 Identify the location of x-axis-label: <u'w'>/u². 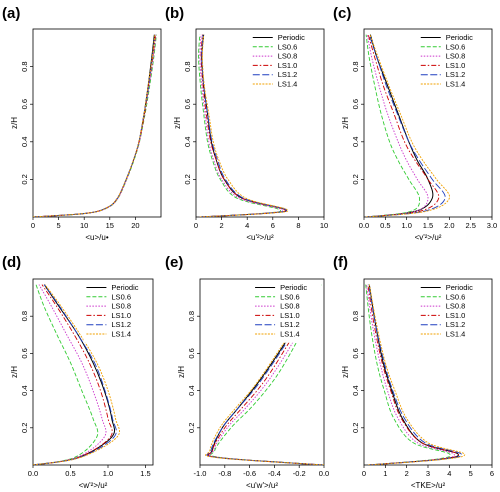
(262, 485).